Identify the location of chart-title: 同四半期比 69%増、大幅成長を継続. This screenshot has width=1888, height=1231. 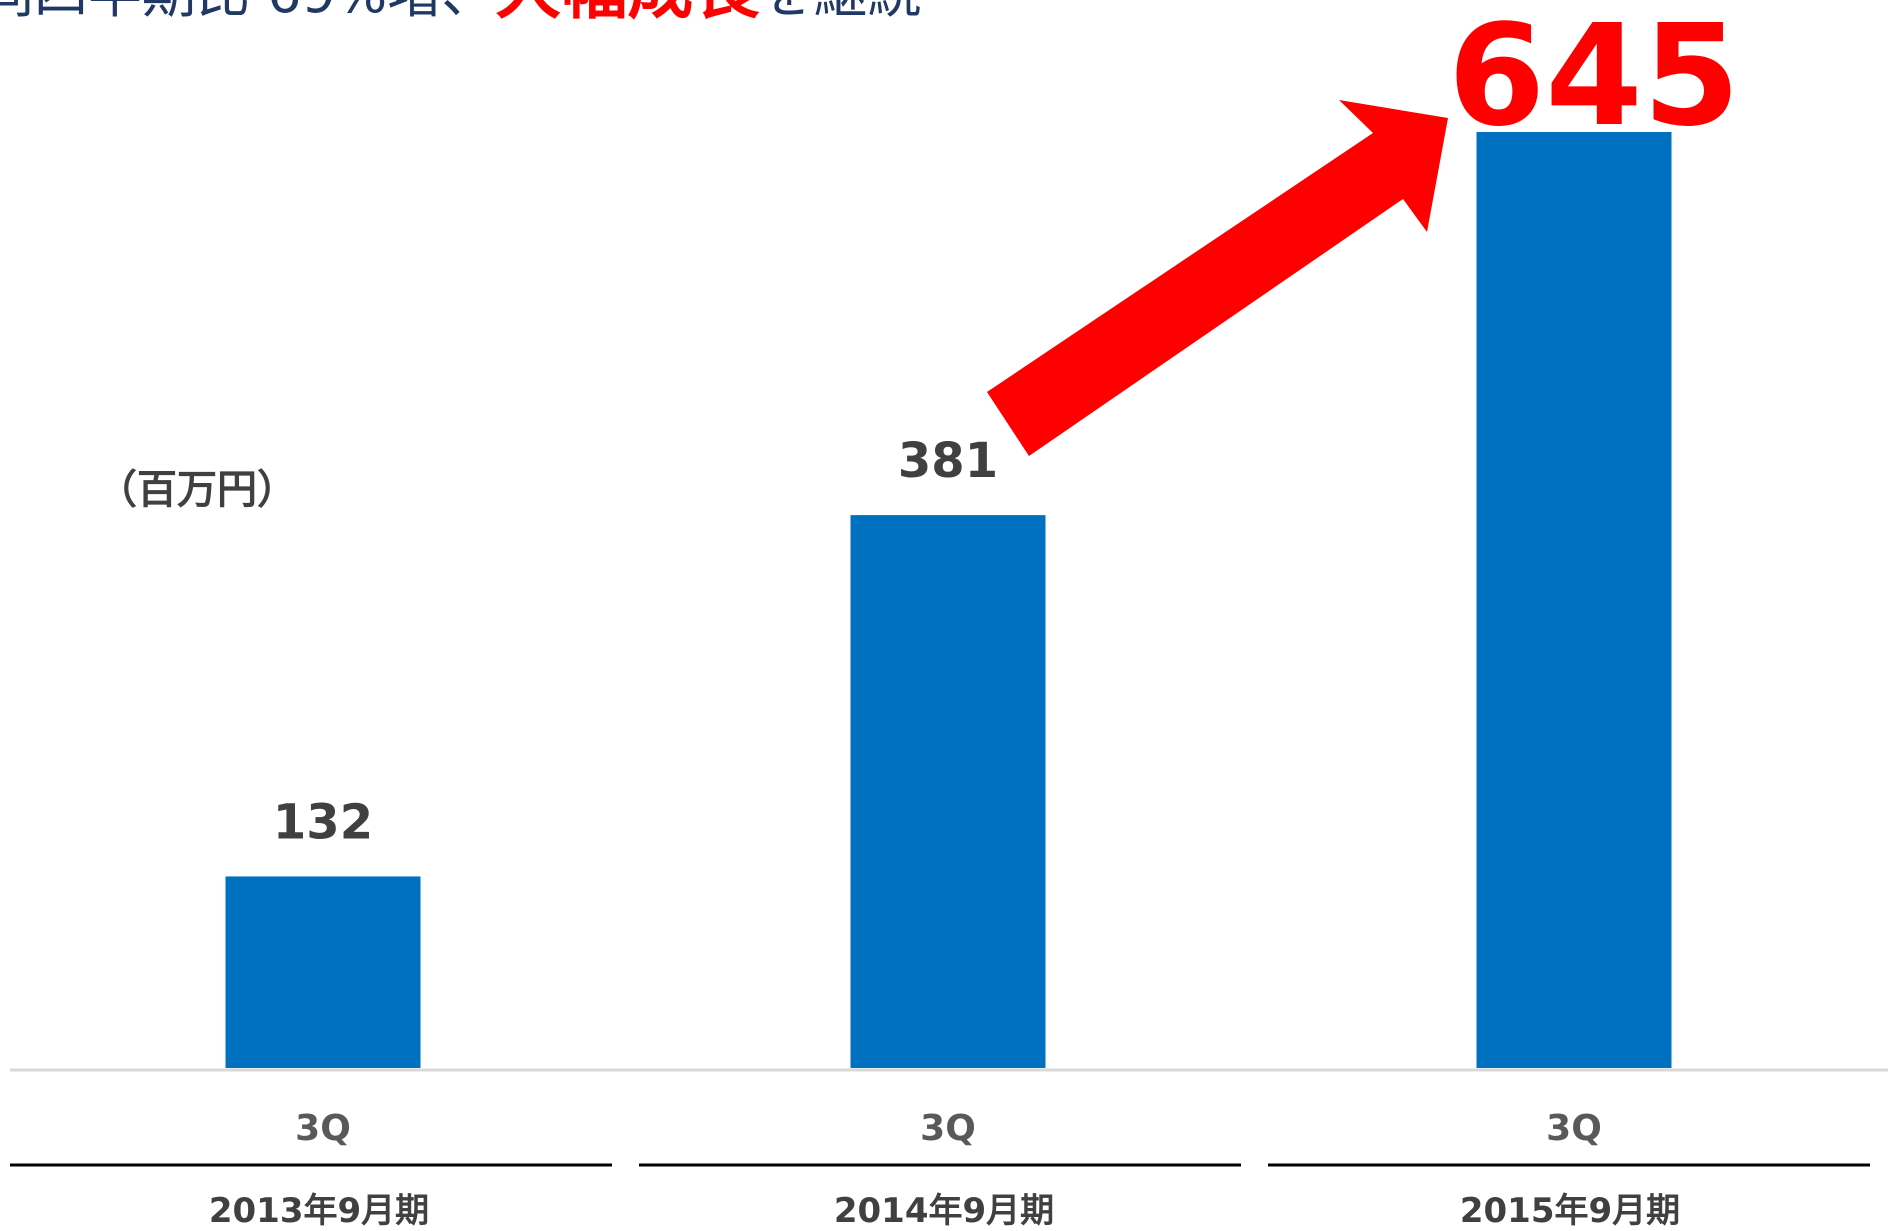
(460, 14).